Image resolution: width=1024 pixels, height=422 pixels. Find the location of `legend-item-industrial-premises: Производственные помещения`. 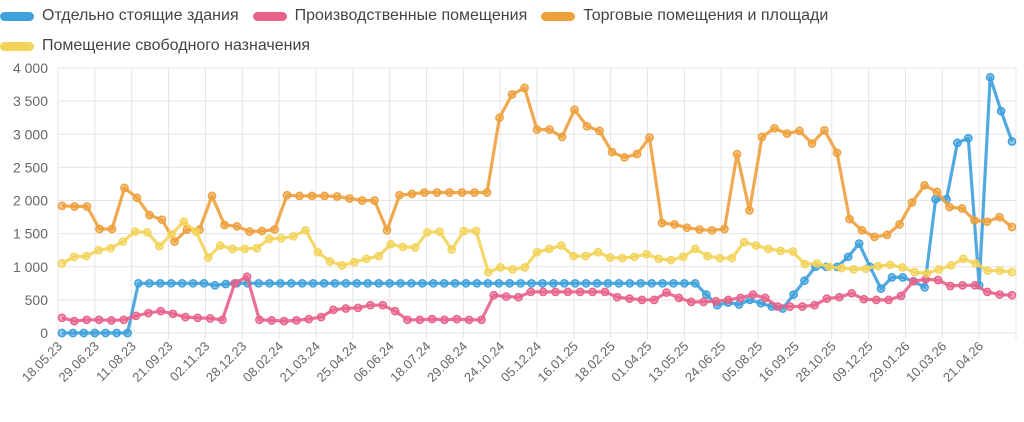

legend-item-industrial-premises: Производственные помещения is located at coordinates (389, 16).